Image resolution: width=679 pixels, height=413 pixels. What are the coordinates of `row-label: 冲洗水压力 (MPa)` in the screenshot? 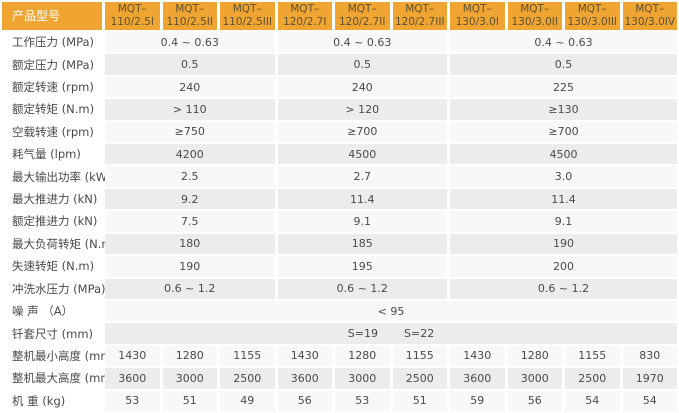 It's located at (59, 288).